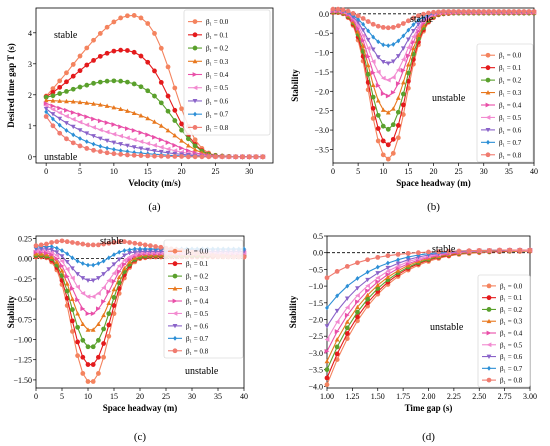  I want to click on y-tick-label: 0.0, so click(318, 253).